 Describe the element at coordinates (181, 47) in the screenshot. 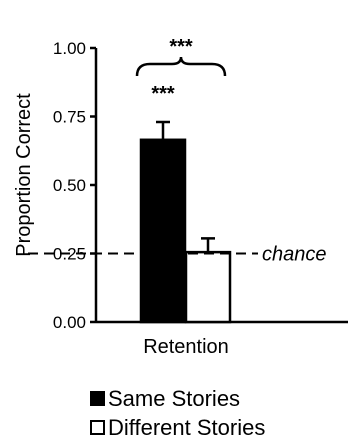

I see `significance-stars-bracket: ***` at that location.